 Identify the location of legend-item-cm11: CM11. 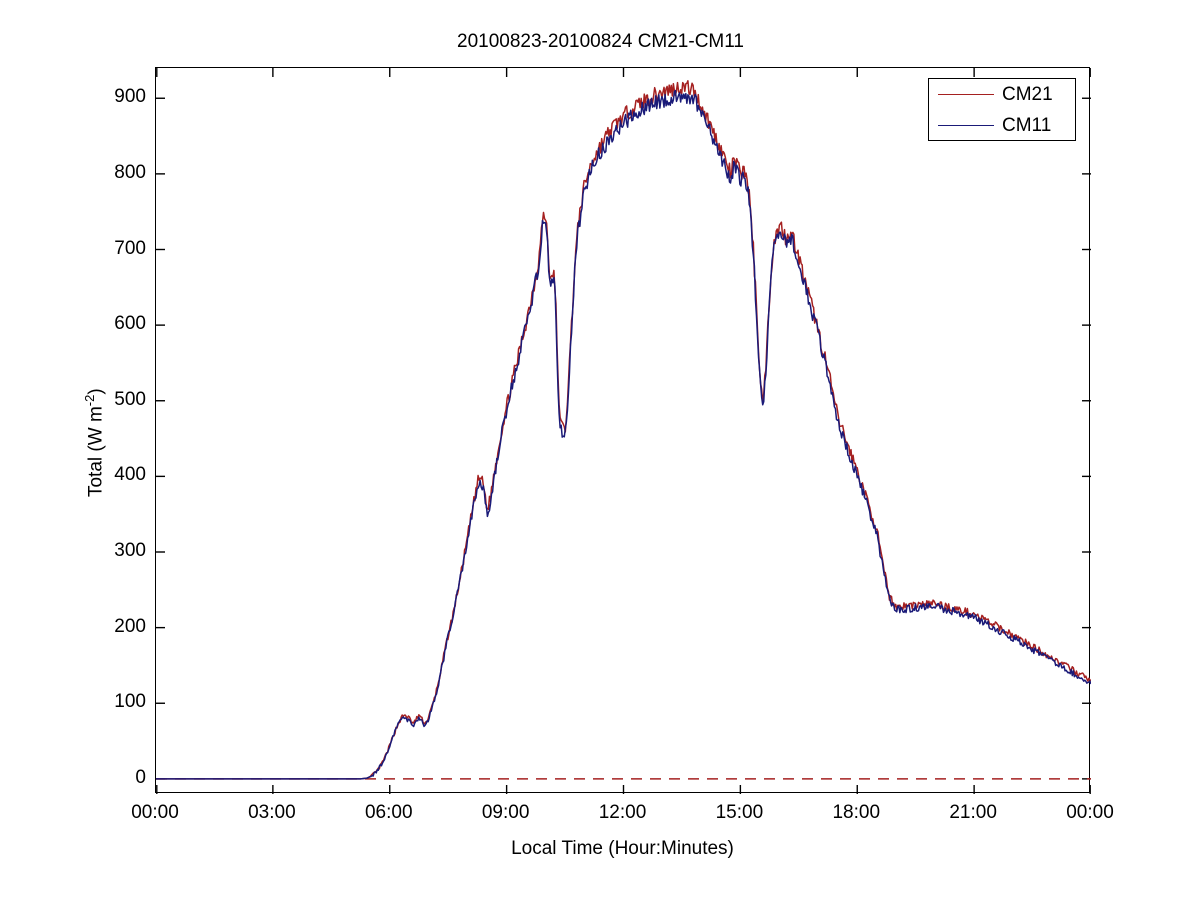
(1003, 125).